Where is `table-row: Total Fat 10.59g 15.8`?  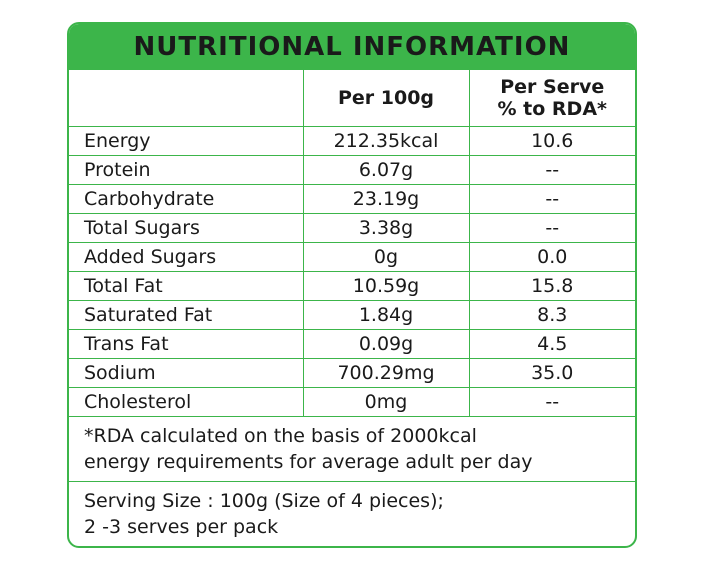 table-row: Total Fat 10.59g 15.8 is located at coordinates (352, 285).